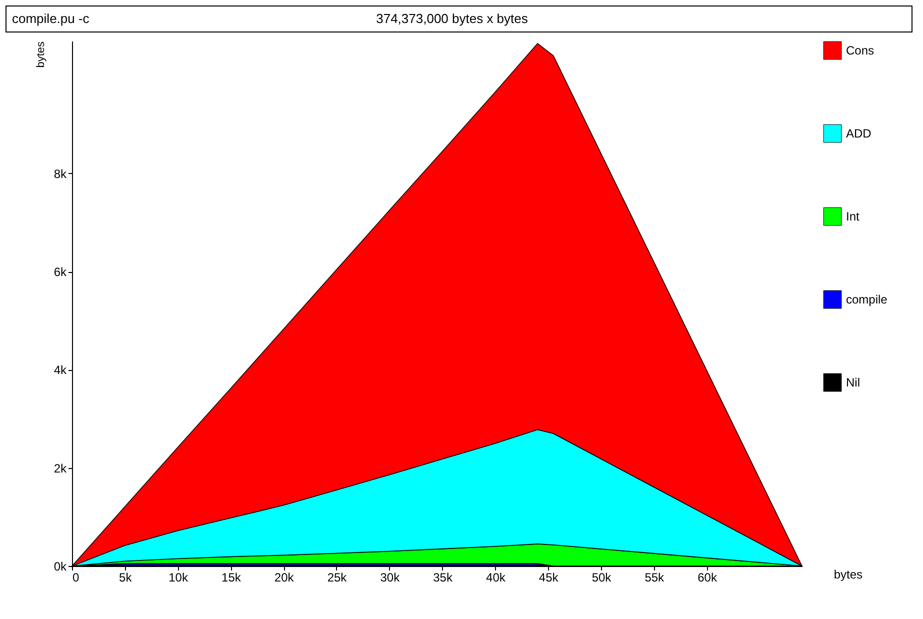 This screenshot has width=923, height=619. Describe the element at coordinates (61, 272) in the screenshot. I see `y-tick-label: 6k` at that location.